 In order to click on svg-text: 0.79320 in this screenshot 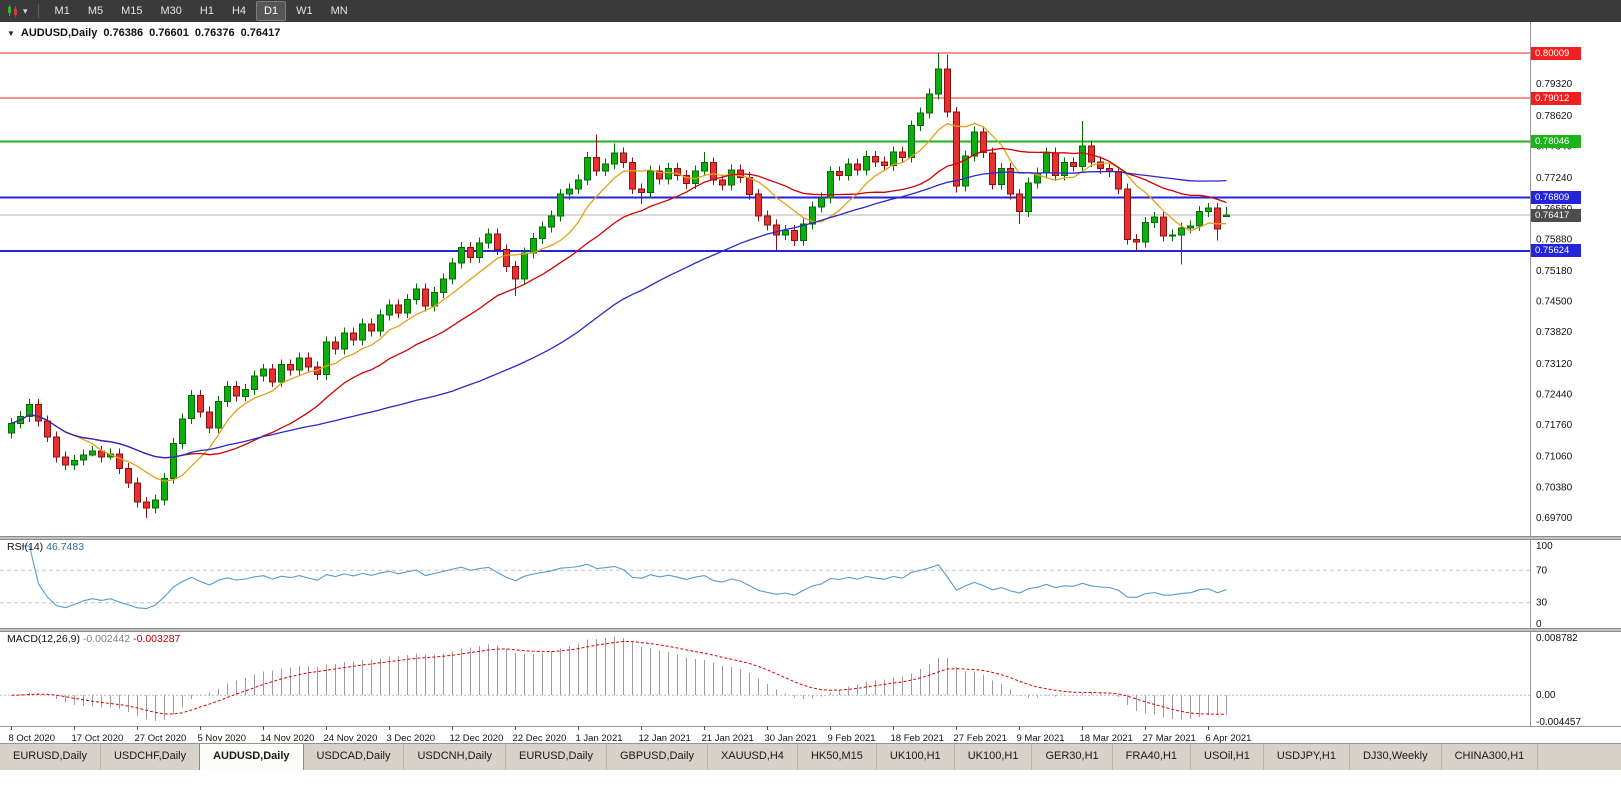, I will do `click(1554, 84)`.